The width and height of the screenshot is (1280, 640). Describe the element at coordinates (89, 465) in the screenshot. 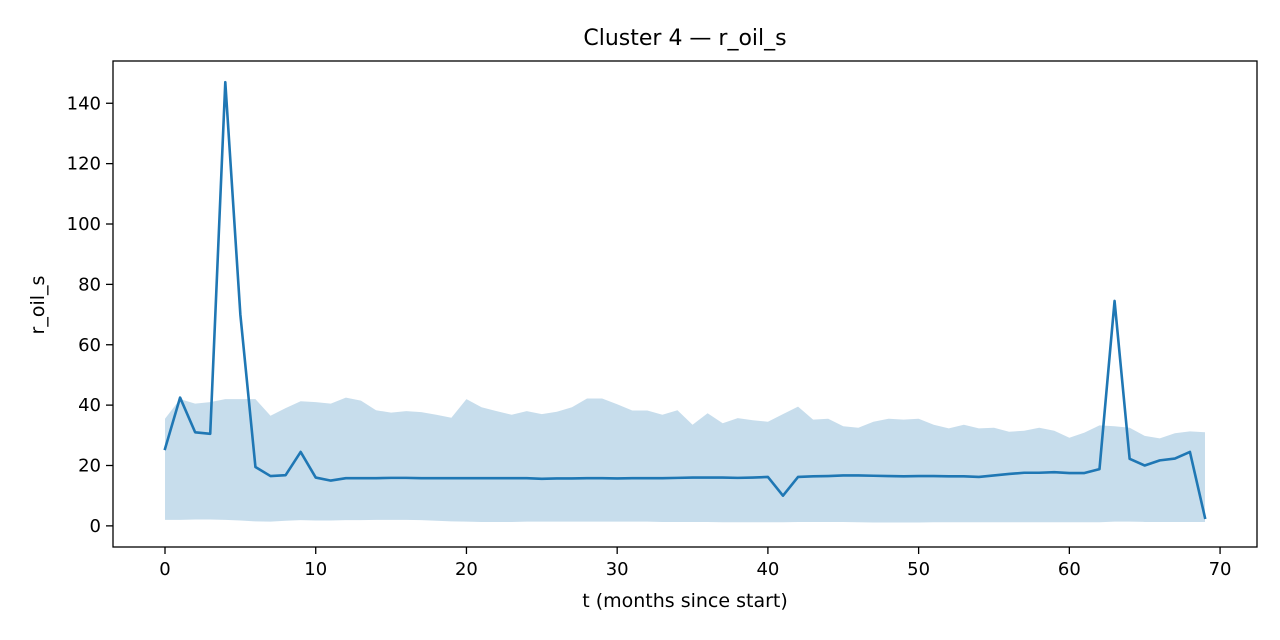

I see `y-tick-label: 20` at that location.